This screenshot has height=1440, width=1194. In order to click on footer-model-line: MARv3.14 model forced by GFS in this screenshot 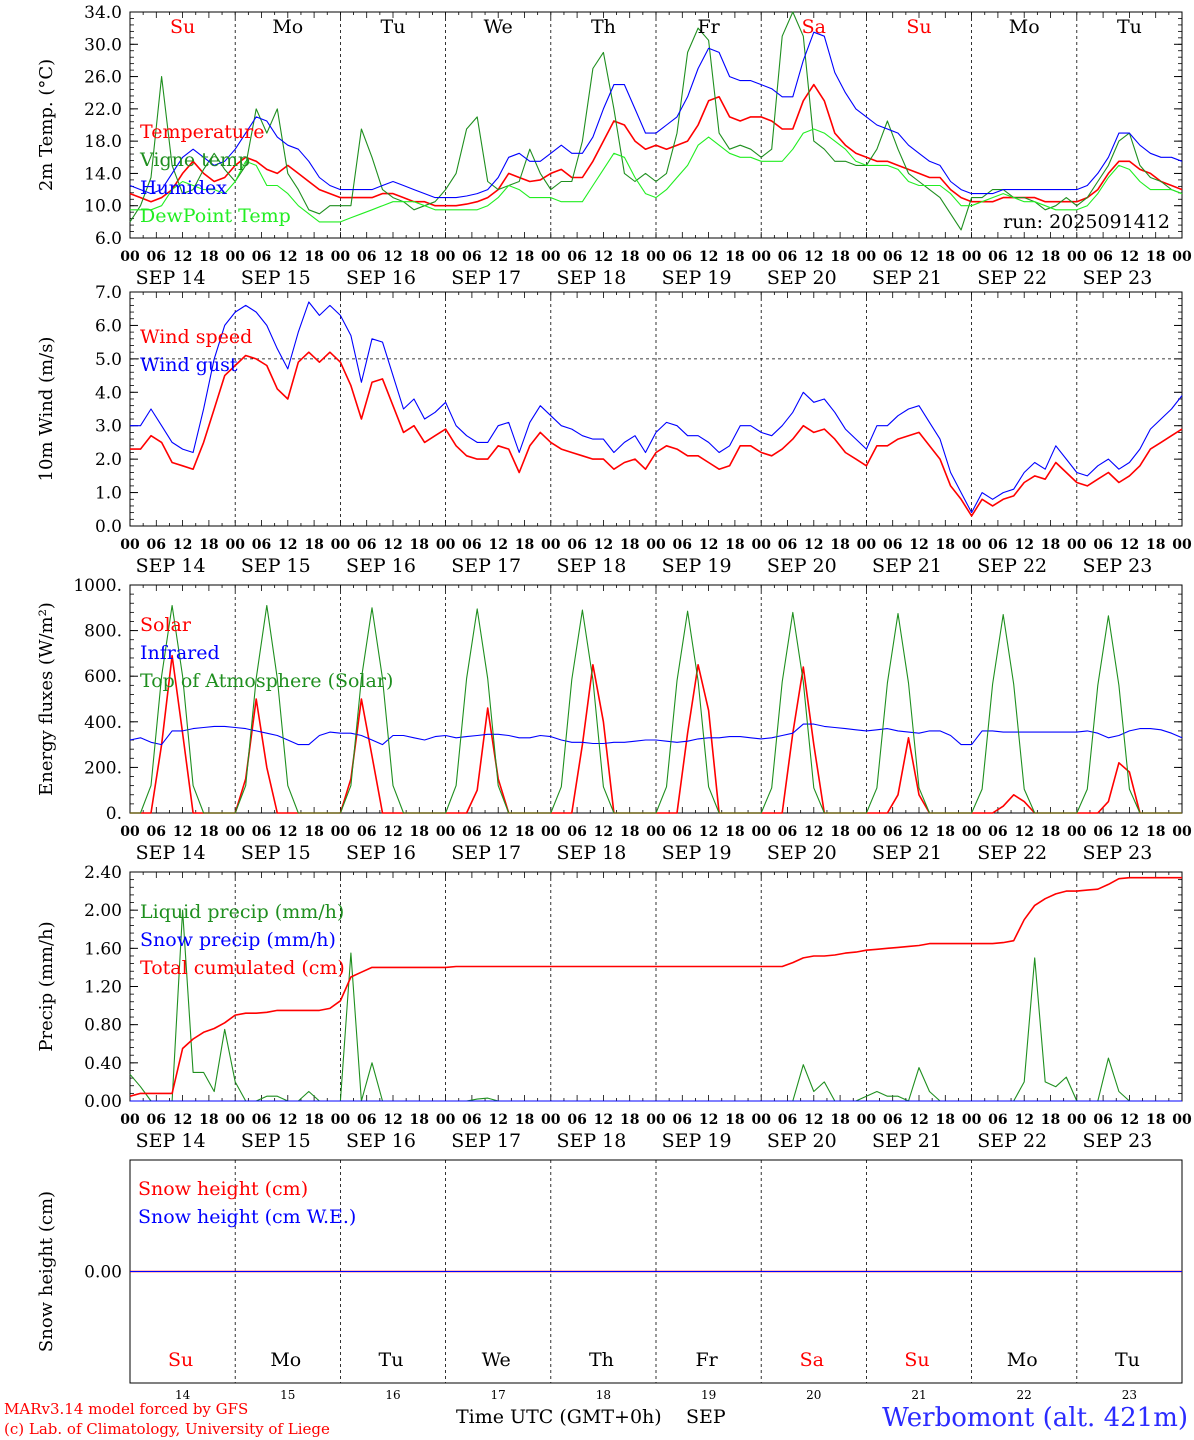, I will do `click(126, 1409)`.